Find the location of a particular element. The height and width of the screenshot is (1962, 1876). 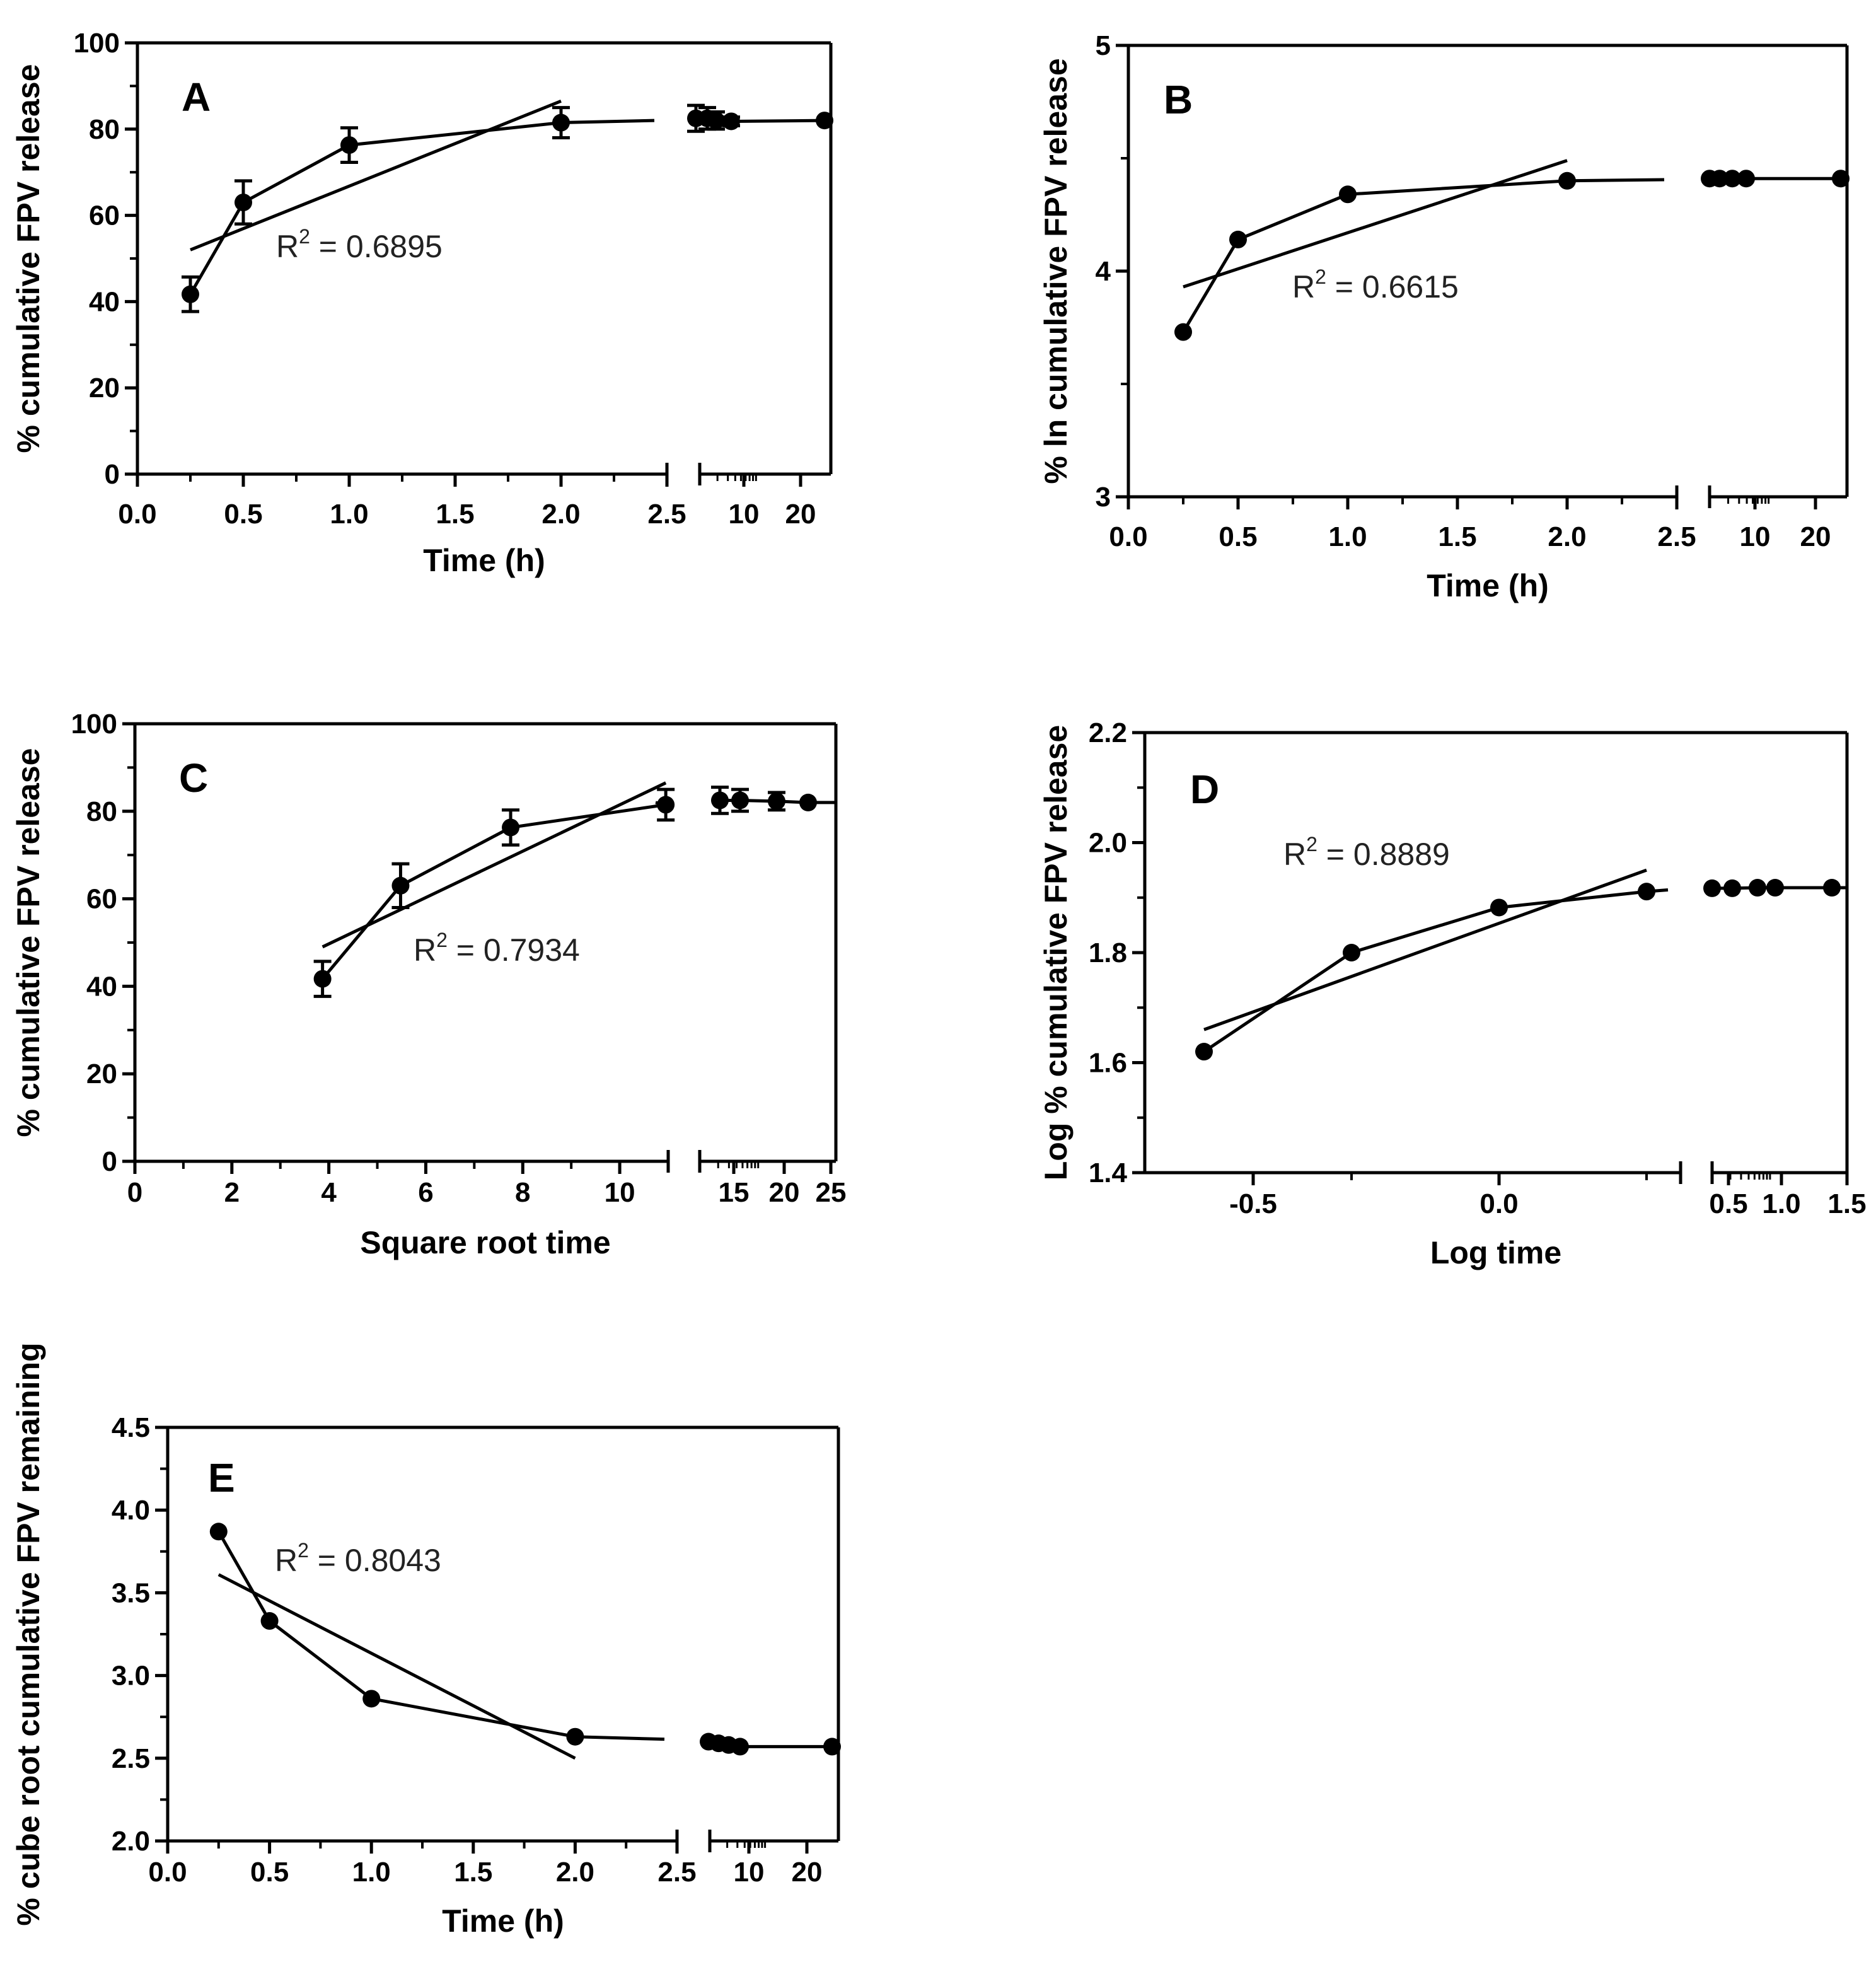

y-tick-label: 1.8 is located at coordinates (1108, 952).